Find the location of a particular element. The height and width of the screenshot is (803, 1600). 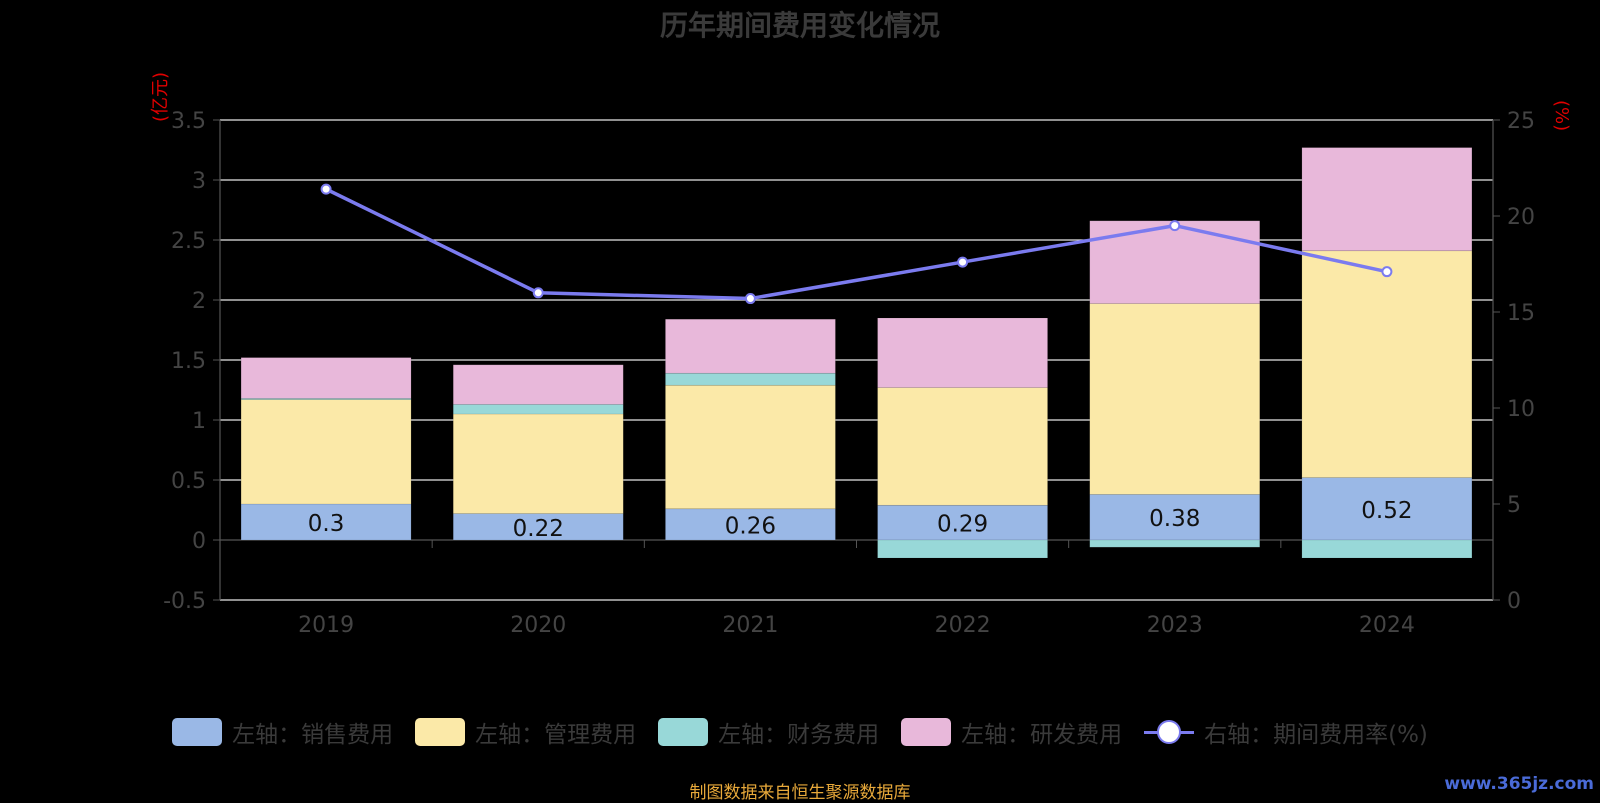

data-label-sales: 0.3 is located at coordinates (326, 524).